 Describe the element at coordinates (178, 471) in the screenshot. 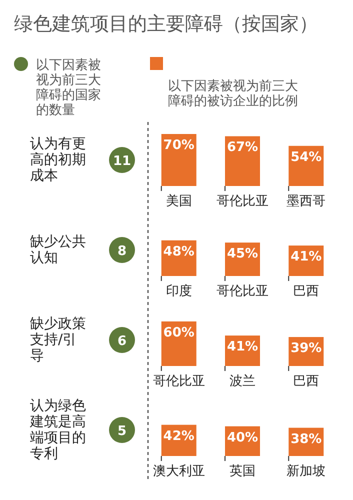

I see `x-tick-label: 澳大利亚` at that location.